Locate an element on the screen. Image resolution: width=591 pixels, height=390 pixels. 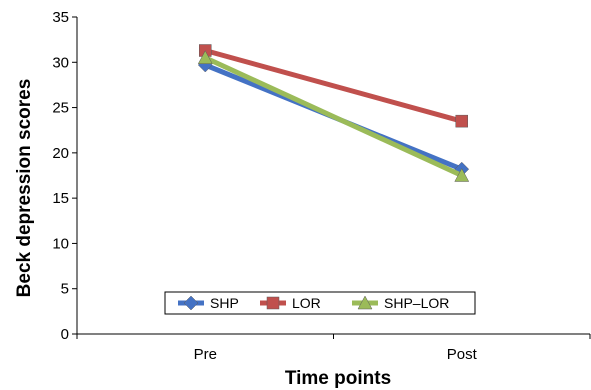
legend-marker-lor is located at coordinates (273, 303).